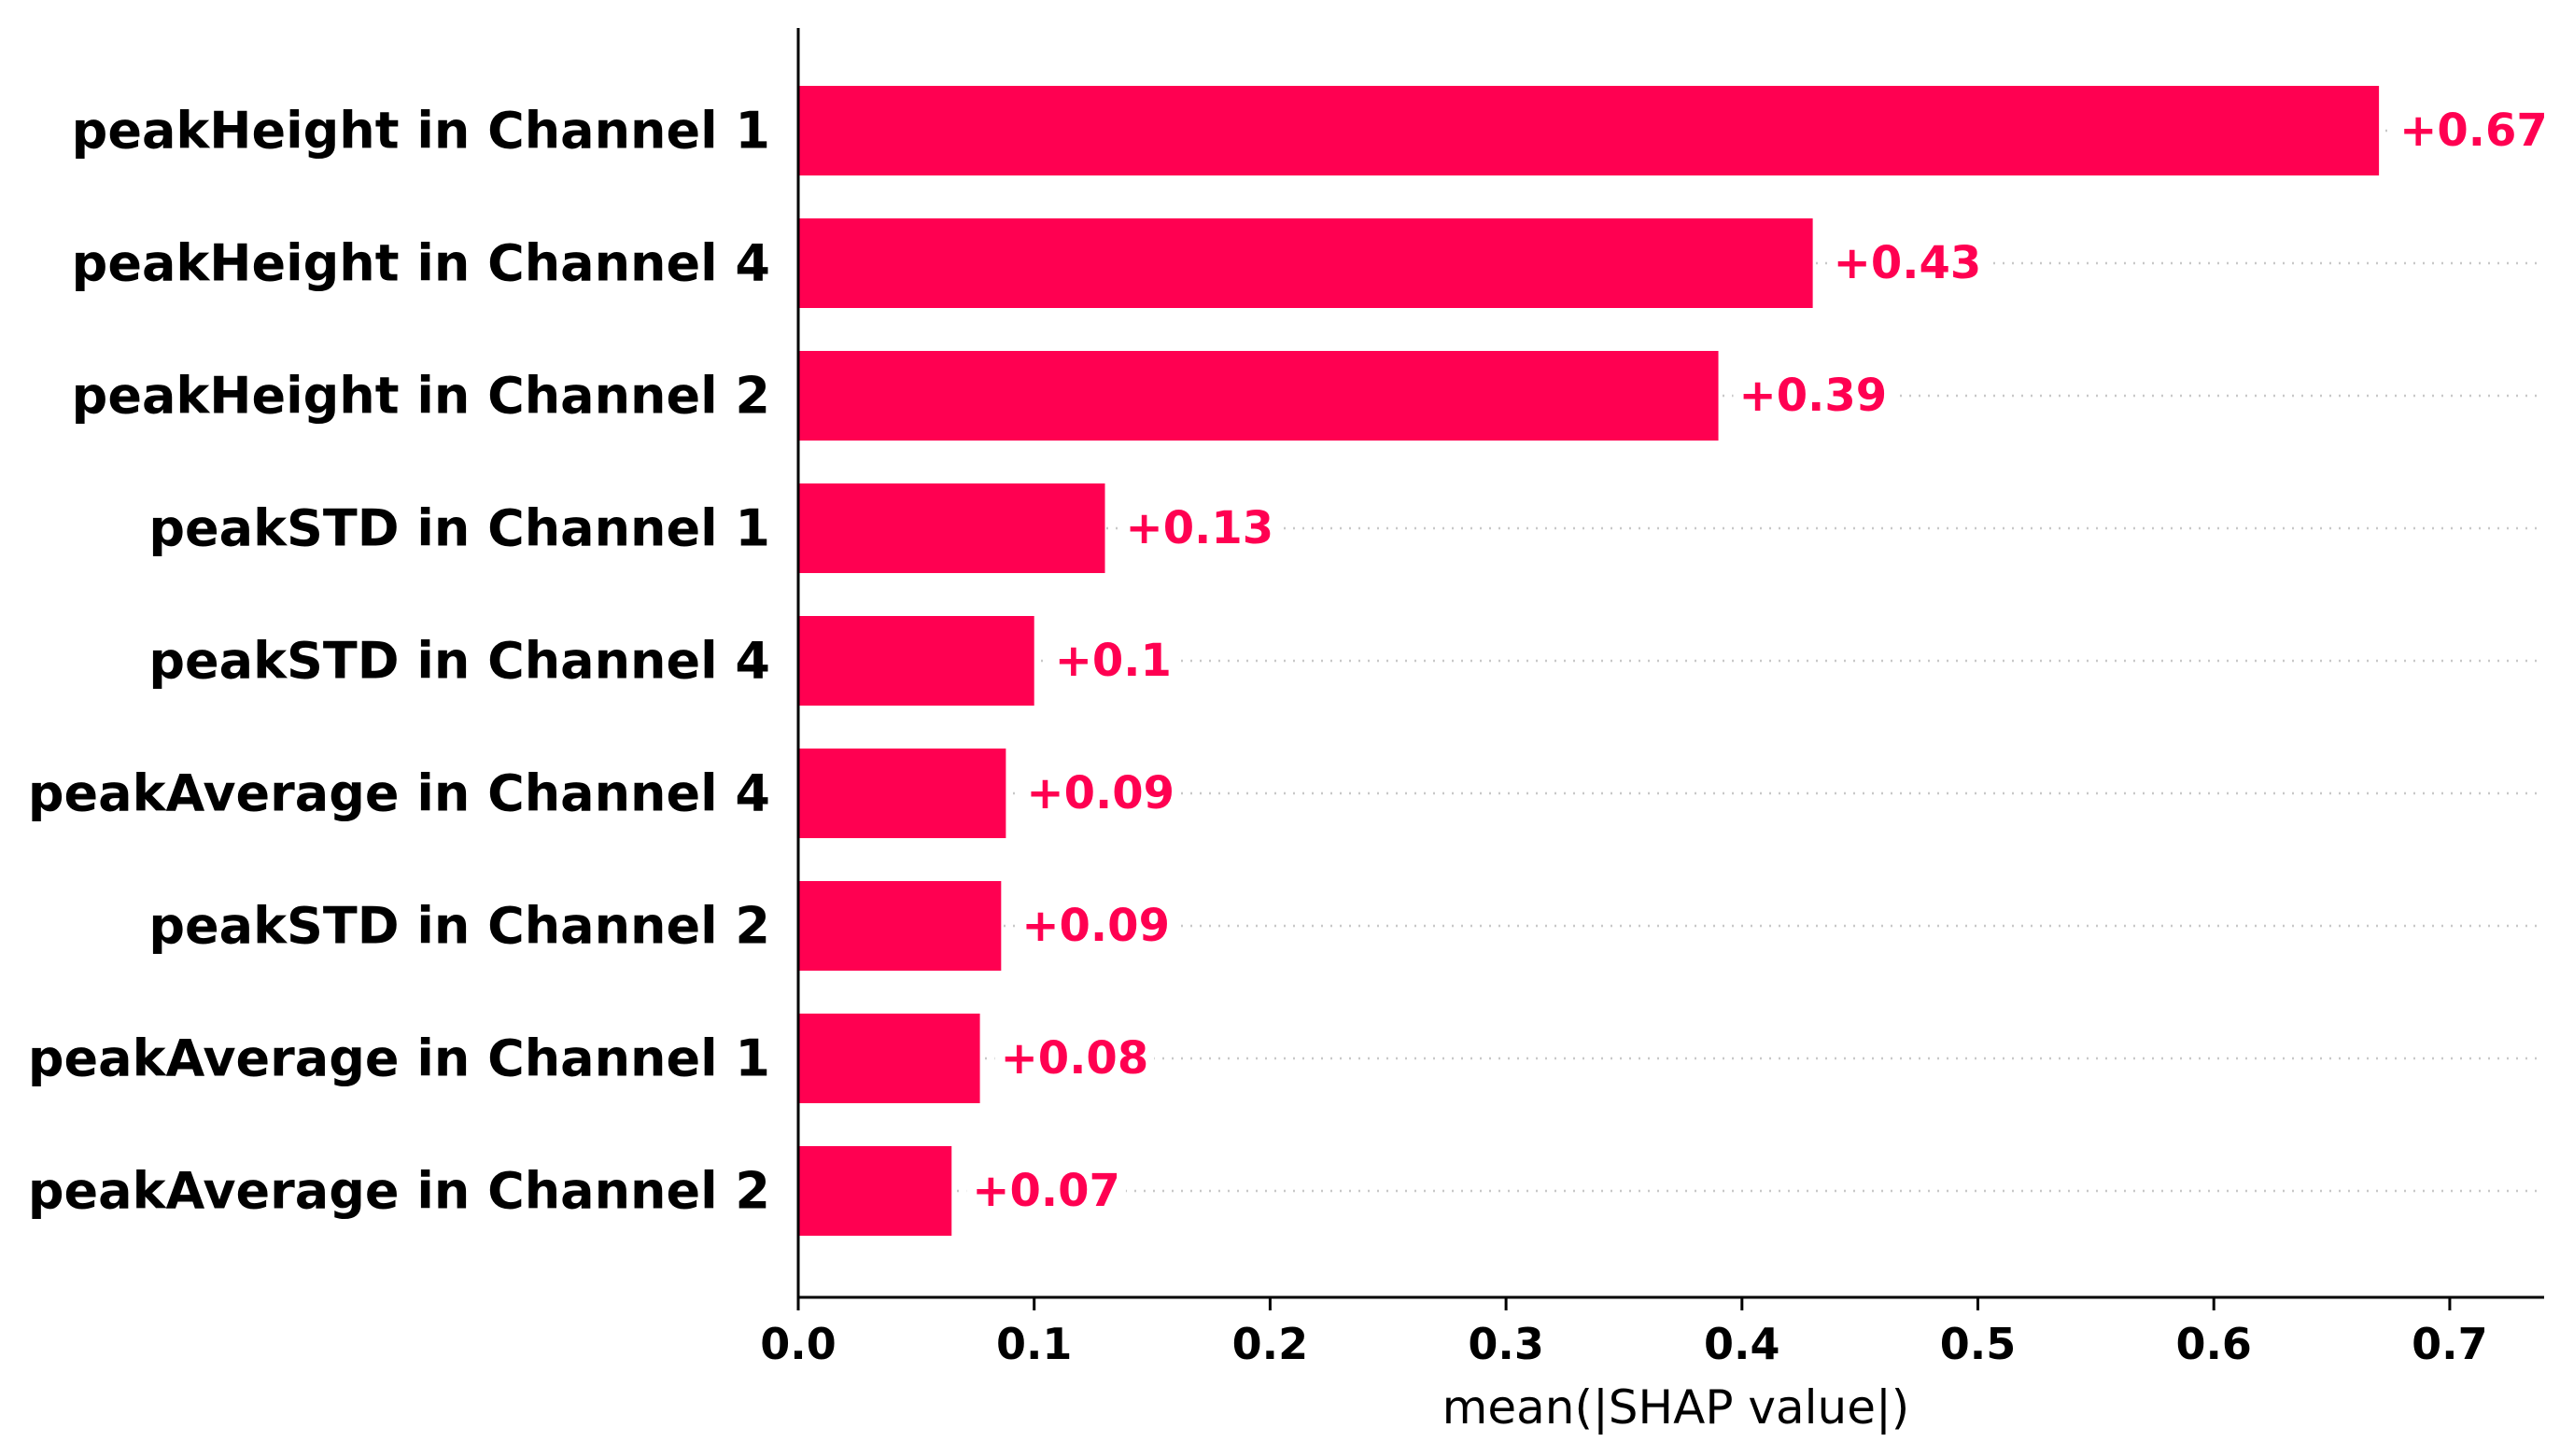 The height and width of the screenshot is (1456, 2574). What do you see at coordinates (459, 528) in the screenshot?
I see `category-label: peakSTD in Channel 1` at bounding box center [459, 528].